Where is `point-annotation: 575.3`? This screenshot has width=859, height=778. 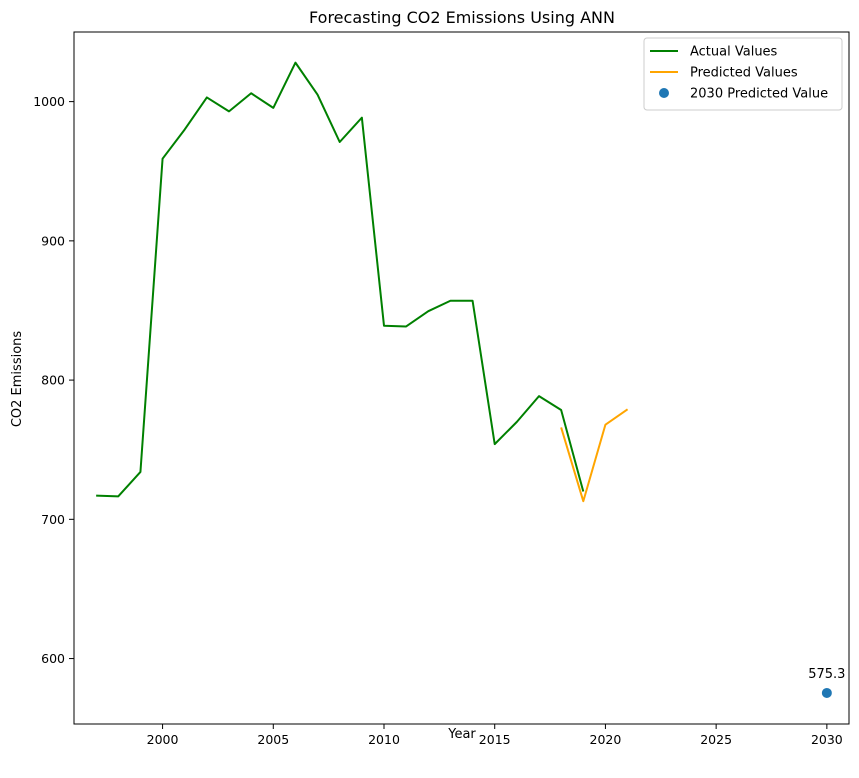 point-annotation: 575.3 is located at coordinates (826, 674).